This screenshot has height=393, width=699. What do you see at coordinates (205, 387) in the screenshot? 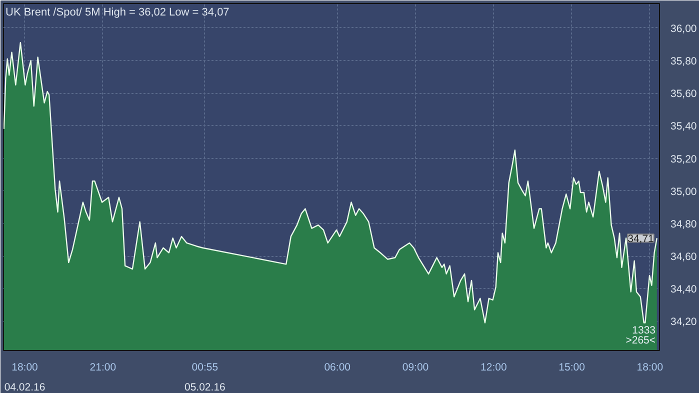
I see `text: 05.02.16` at bounding box center [205, 387].